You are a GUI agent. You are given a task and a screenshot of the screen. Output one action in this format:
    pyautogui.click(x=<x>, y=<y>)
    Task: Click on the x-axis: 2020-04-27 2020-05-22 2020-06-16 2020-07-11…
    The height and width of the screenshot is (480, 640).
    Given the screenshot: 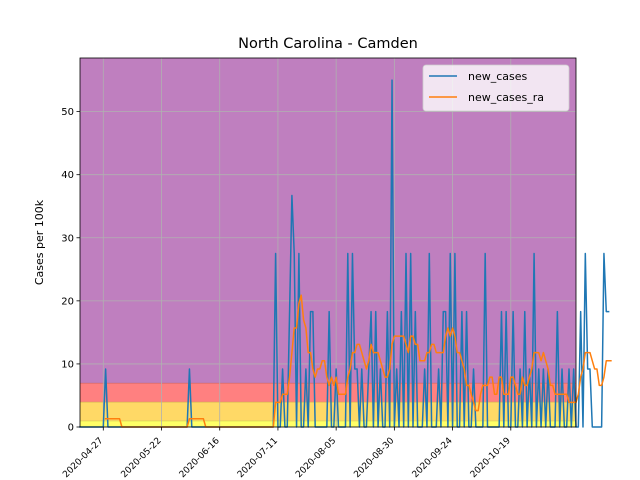 What is the action you would take?
    pyautogui.click(x=287, y=453)
    